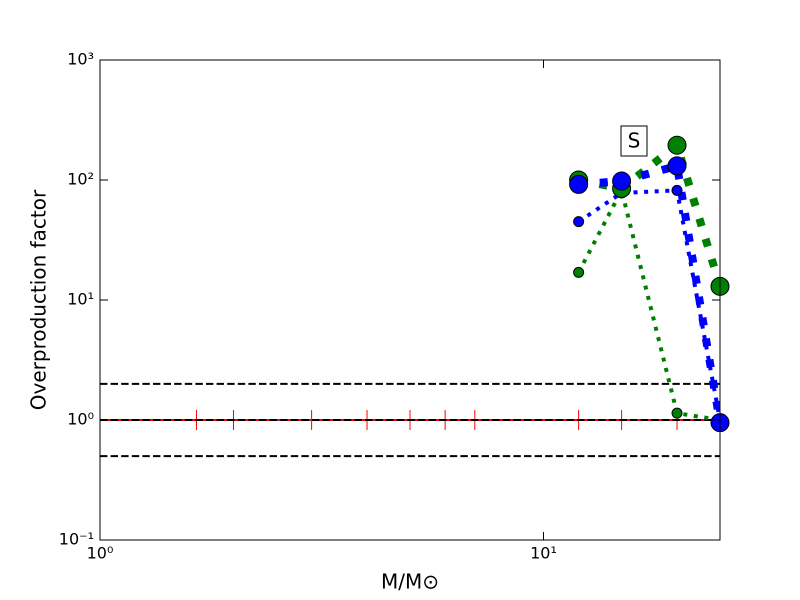 This screenshot has height=600, width=800. Describe the element at coordinates (543, 553) in the screenshot. I see `x-tick-label: 10¹` at that location.